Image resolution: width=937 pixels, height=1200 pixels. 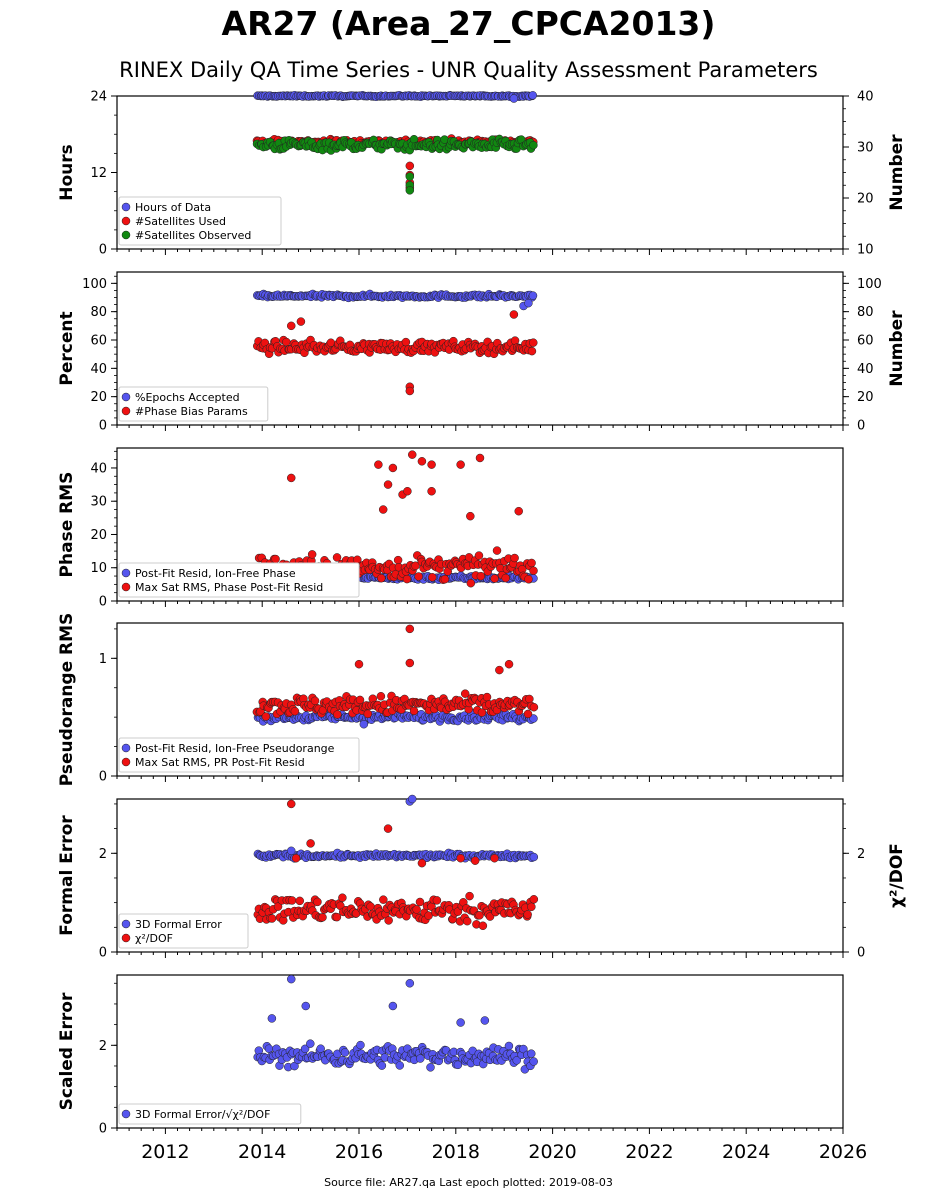 What do you see at coordinates (861, 426) in the screenshot?
I see `y2-tick-label: 0` at bounding box center [861, 426].